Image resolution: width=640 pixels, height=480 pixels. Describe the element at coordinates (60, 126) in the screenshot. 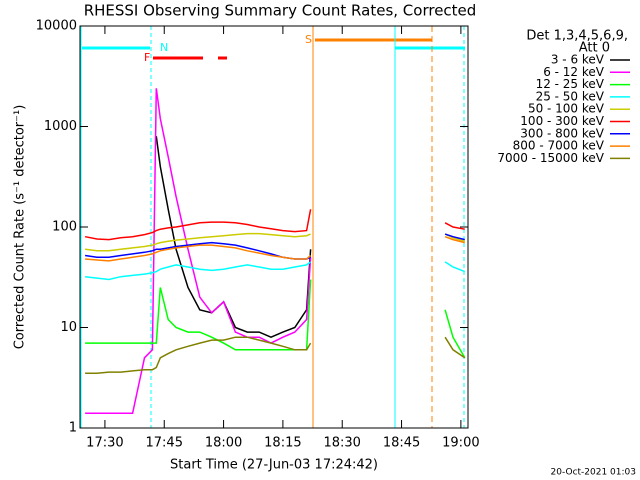

I see `y-tick-label: 1000` at that location.